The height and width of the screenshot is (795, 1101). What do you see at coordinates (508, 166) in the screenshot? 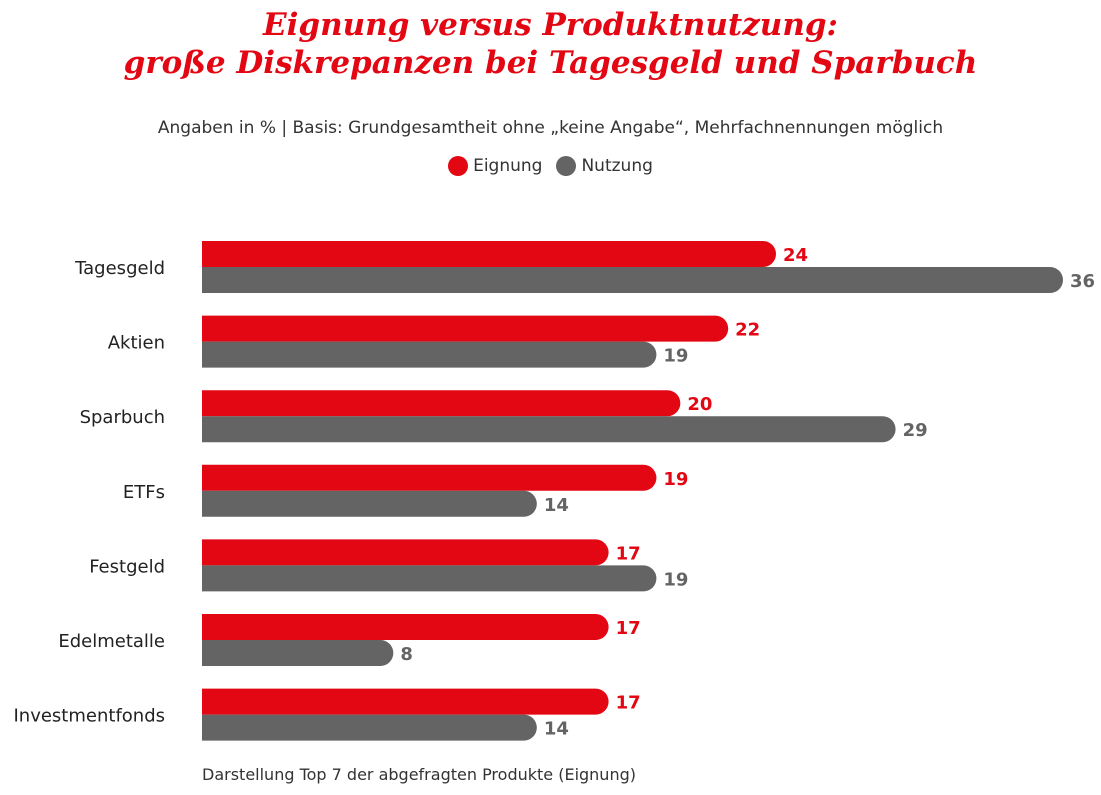
I see `legend-label: Eignung` at bounding box center [508, 166].